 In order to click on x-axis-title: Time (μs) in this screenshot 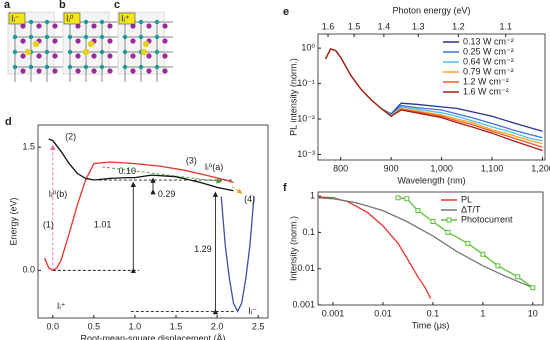, I will do `click(431, 325)`.